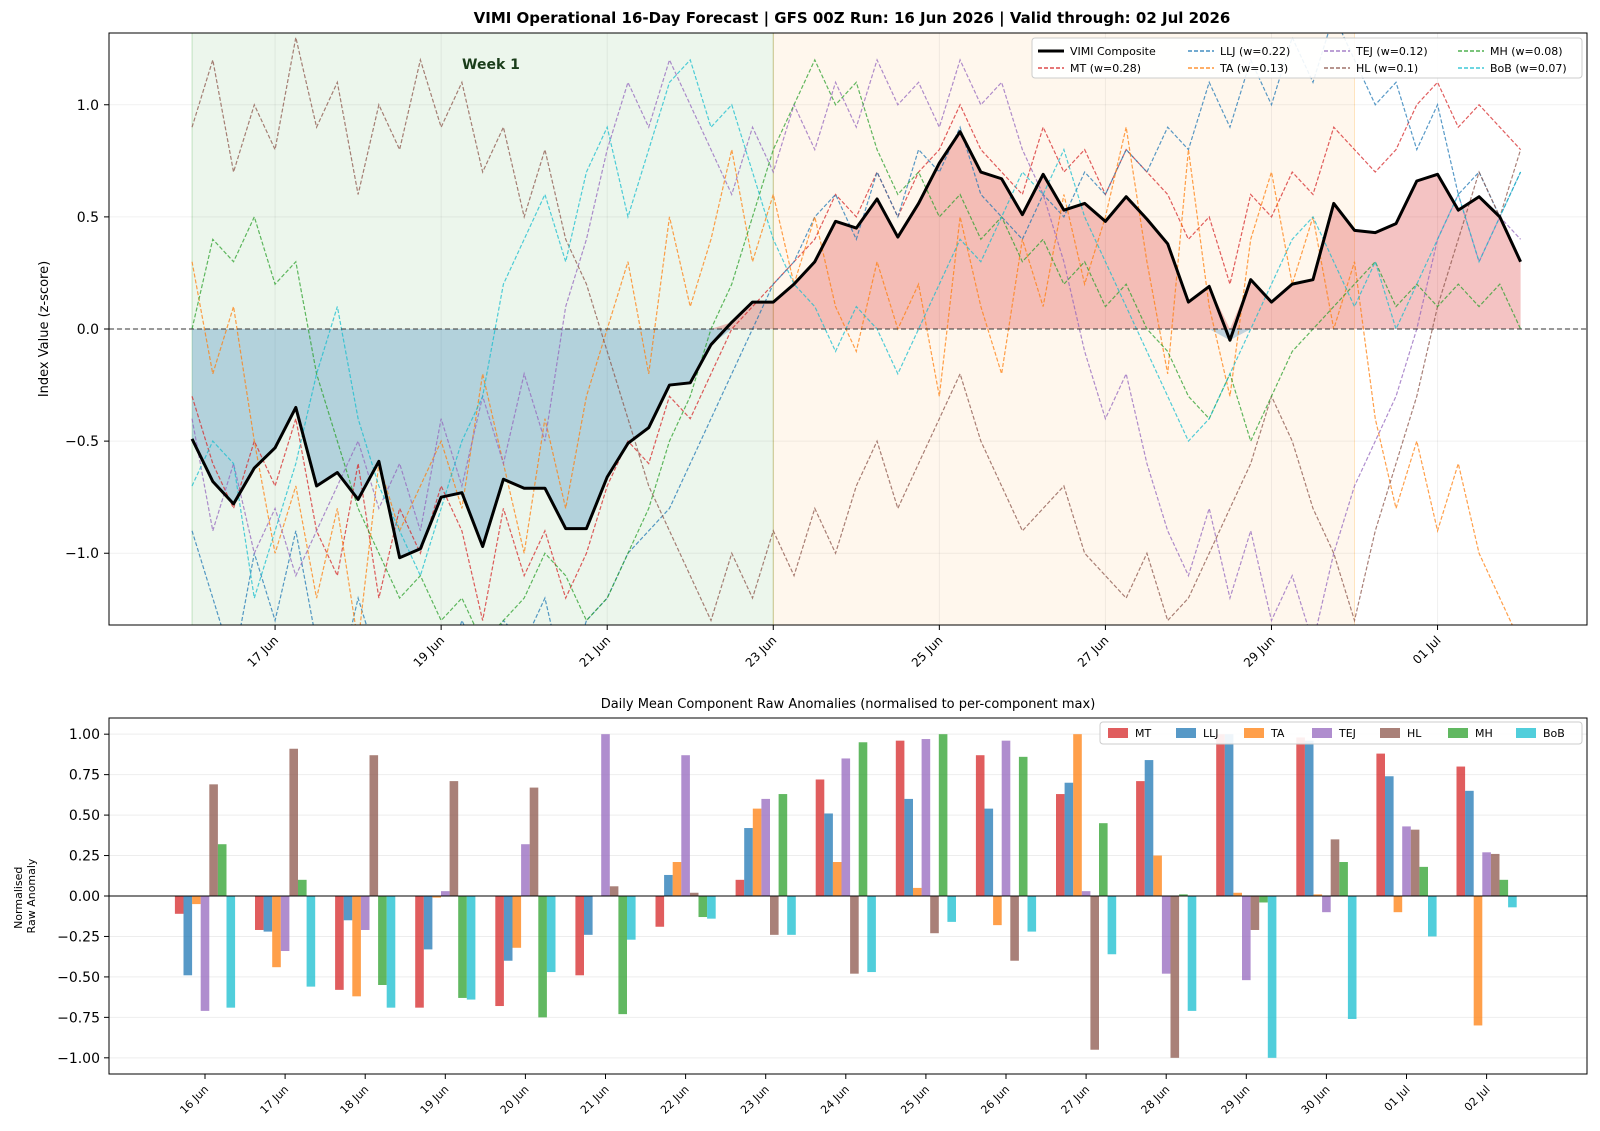 The height and width of the screenshot is (1131, 1600). I want to click on bottom-x-tick-label: 20 Jun, so click(515, 1100).